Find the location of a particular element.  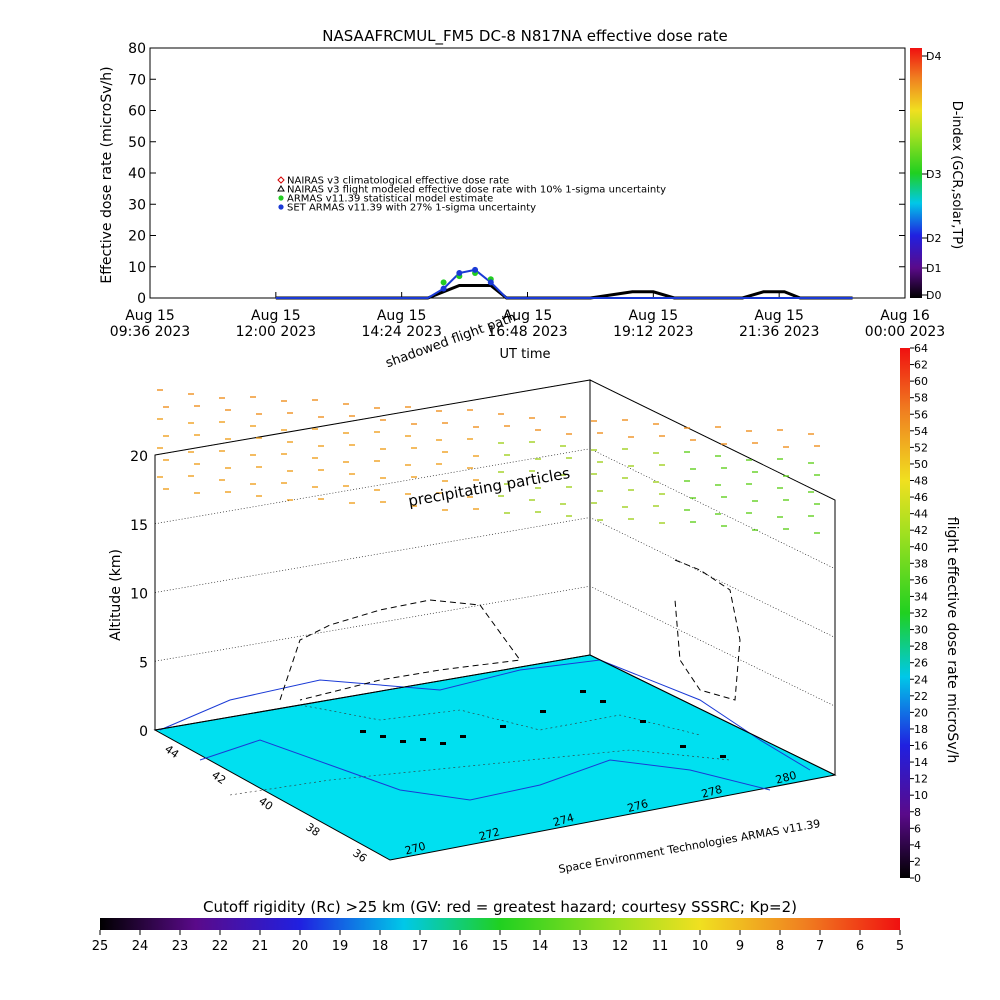

dose-colorbar-tick-label: 36 is located at coordinates (921, 580).